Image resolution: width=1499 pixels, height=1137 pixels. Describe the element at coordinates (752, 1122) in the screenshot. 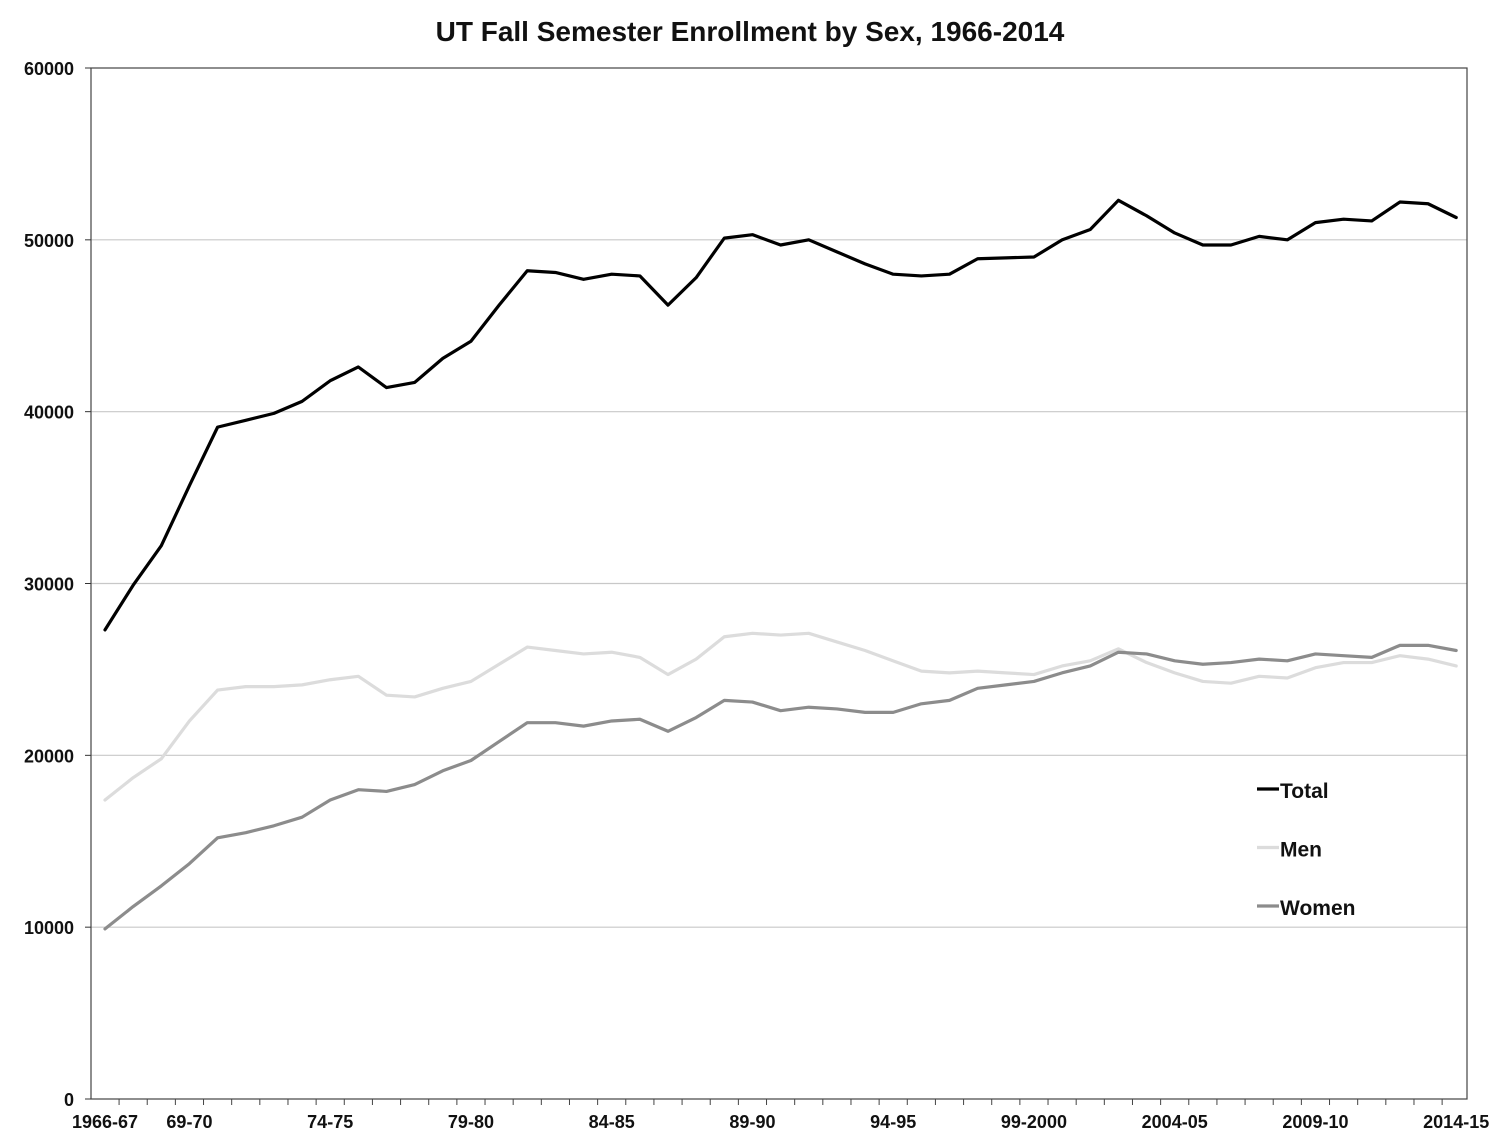

I see `x-tick-label: 89-90` at that location.